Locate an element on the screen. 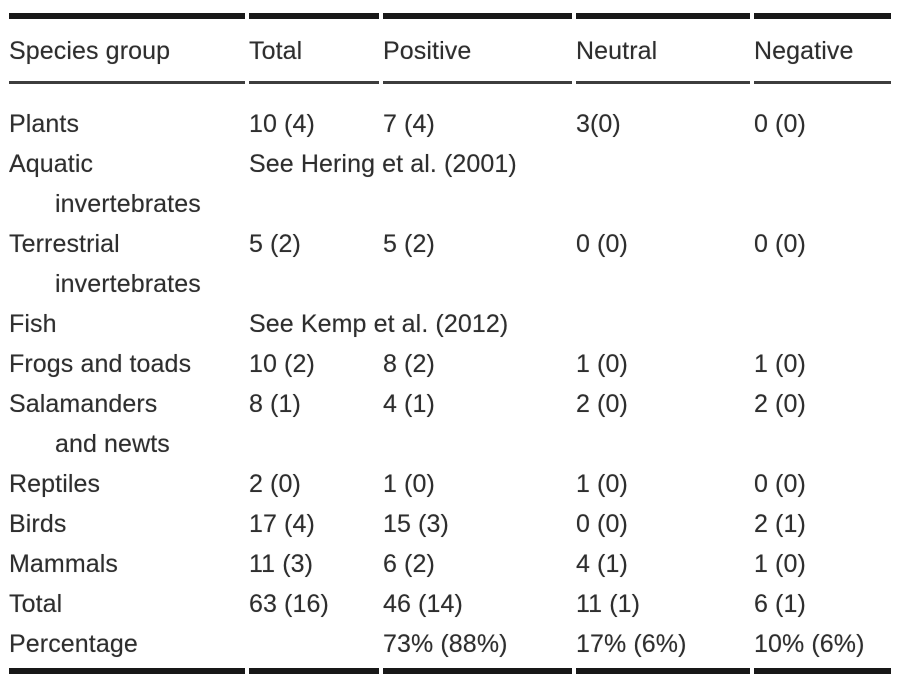 This screenshot has height=686, width=900. header-negative: Negative is located at coordinates (822, 48).